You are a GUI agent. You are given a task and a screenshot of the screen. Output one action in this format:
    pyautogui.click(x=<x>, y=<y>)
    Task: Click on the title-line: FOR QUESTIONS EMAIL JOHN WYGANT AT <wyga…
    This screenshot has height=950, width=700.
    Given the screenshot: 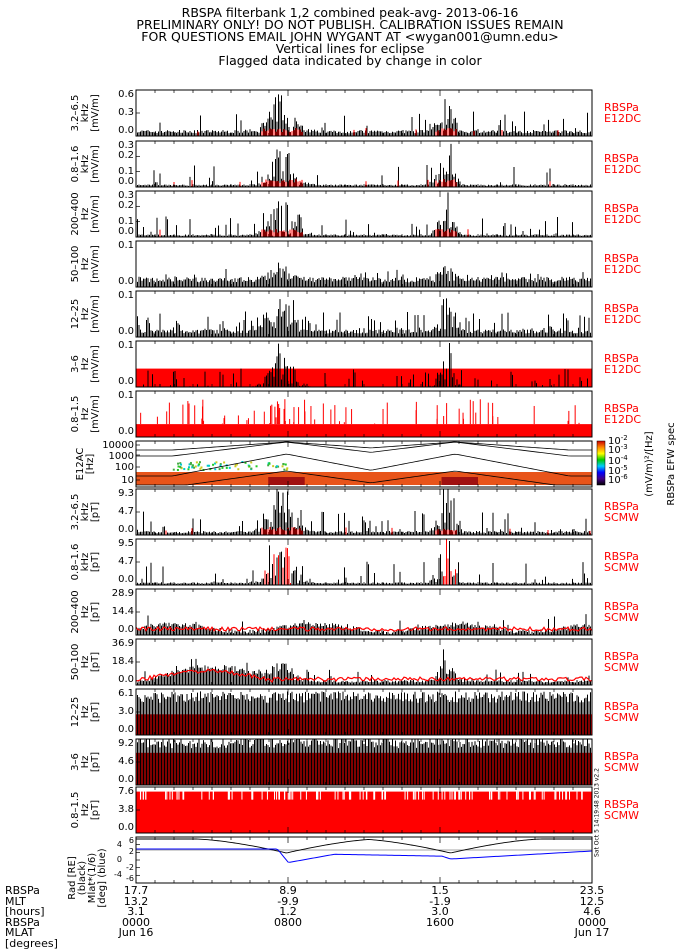 What is the action you would take?
    pyautogui.click(x=350, y=36)
    